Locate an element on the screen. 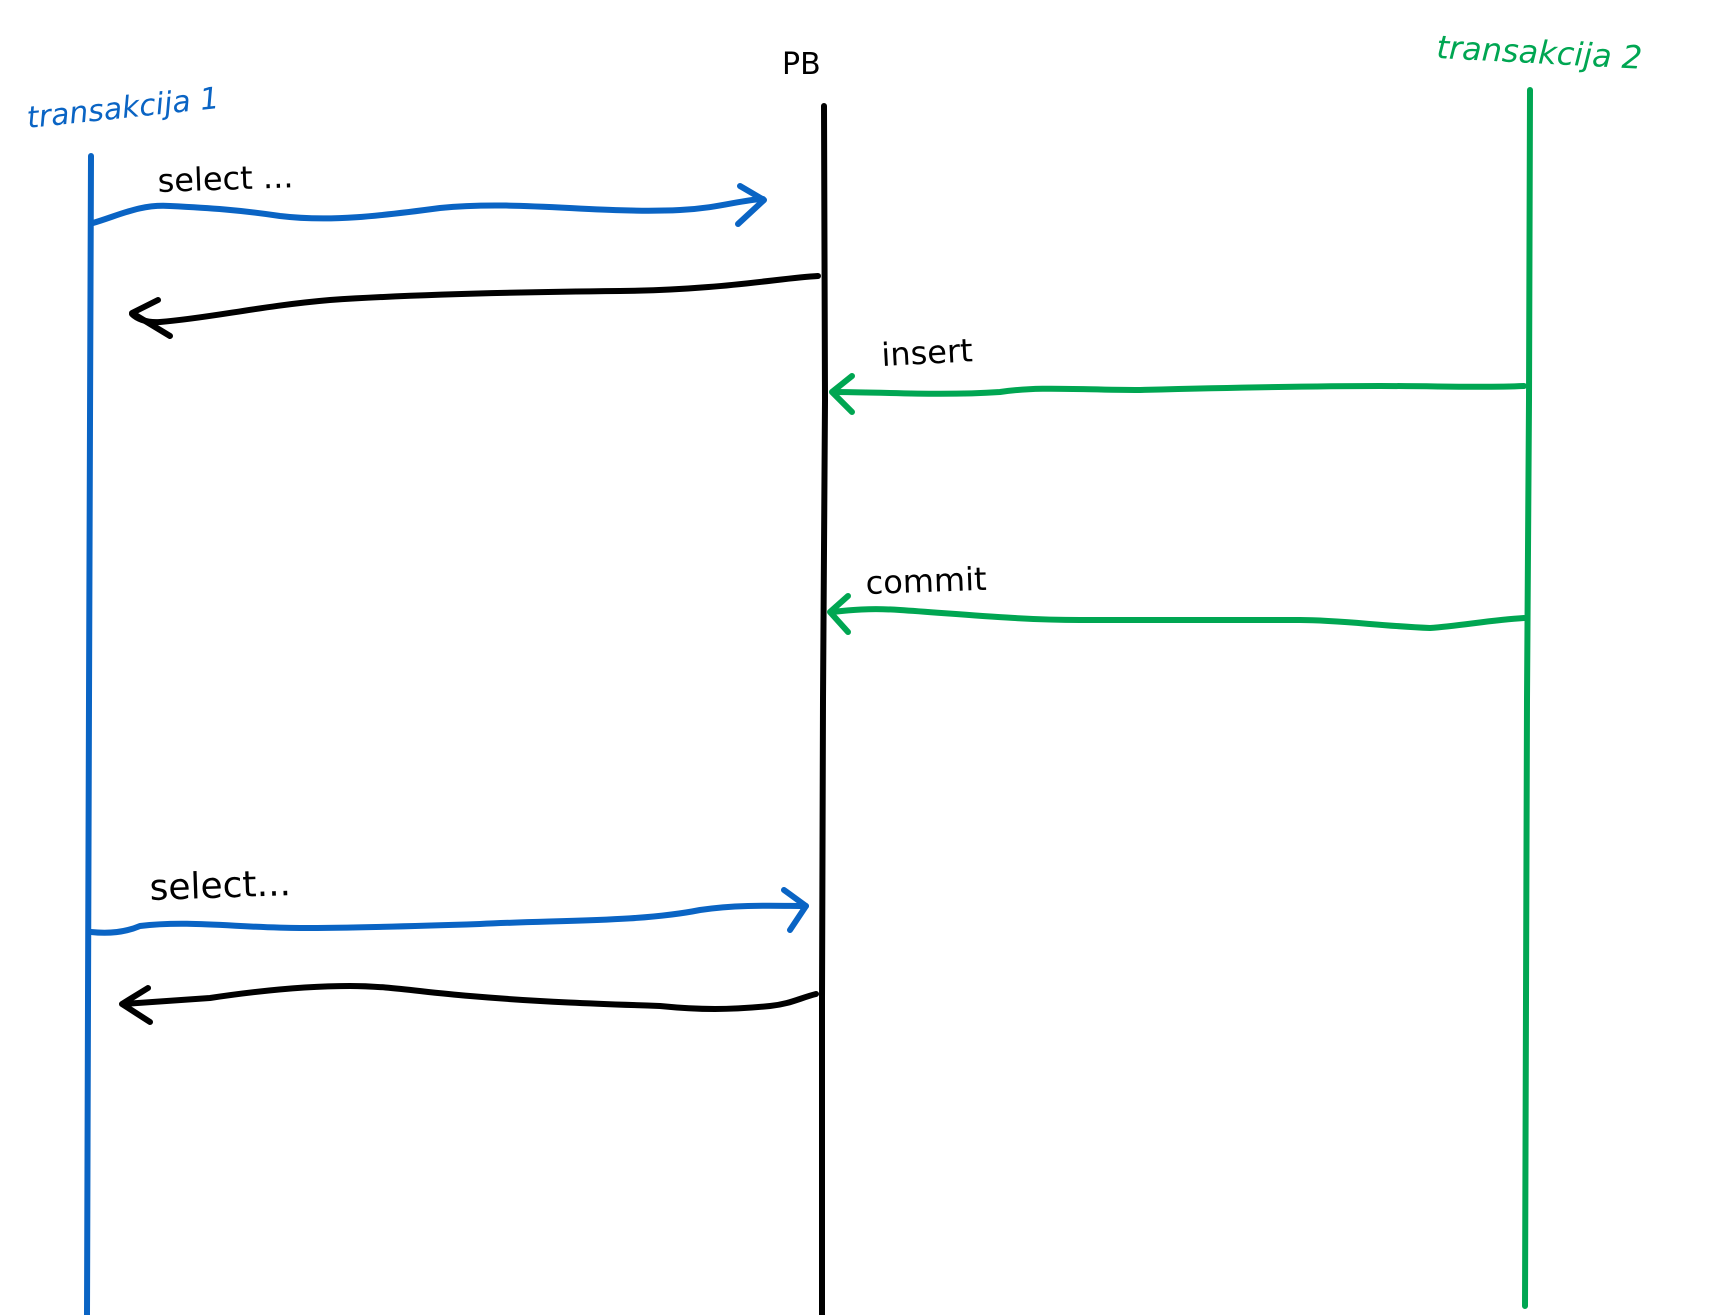 The height and width of the screenshot is (1315, 1718). message-label-commit: commit is located at coordinates (926, 581).